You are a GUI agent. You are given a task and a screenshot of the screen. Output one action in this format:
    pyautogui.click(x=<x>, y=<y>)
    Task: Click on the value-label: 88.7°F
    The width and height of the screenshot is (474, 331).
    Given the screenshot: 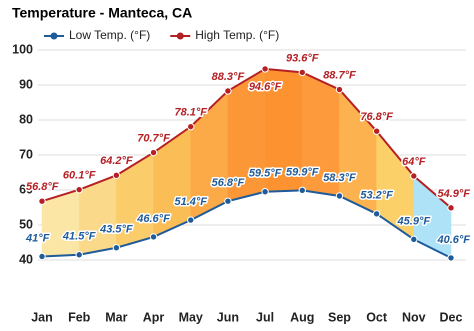 What is the action you would take?
    pyautogui.click(x=339, y=75)
    